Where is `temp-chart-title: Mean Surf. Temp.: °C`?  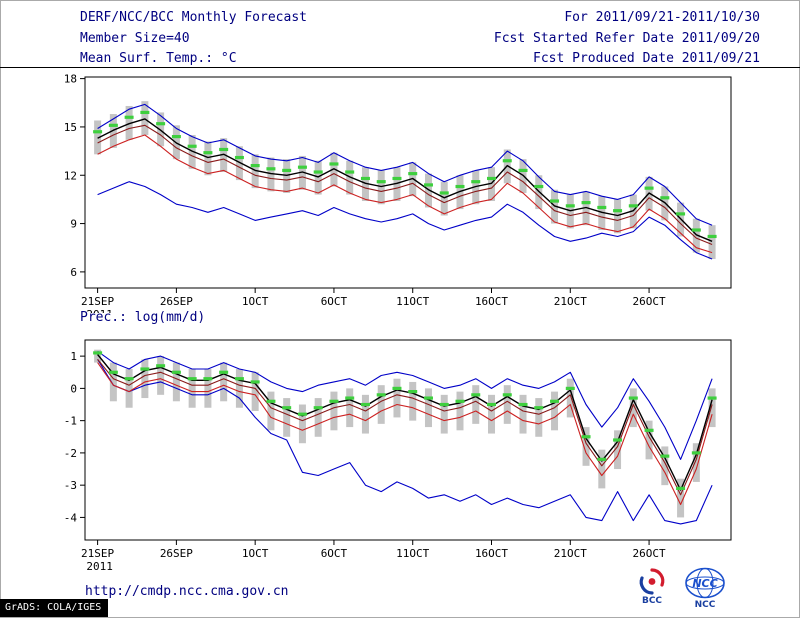 temp-chart-title: Mean Surf. Temp.: °C is located at coordinates (158, 58).